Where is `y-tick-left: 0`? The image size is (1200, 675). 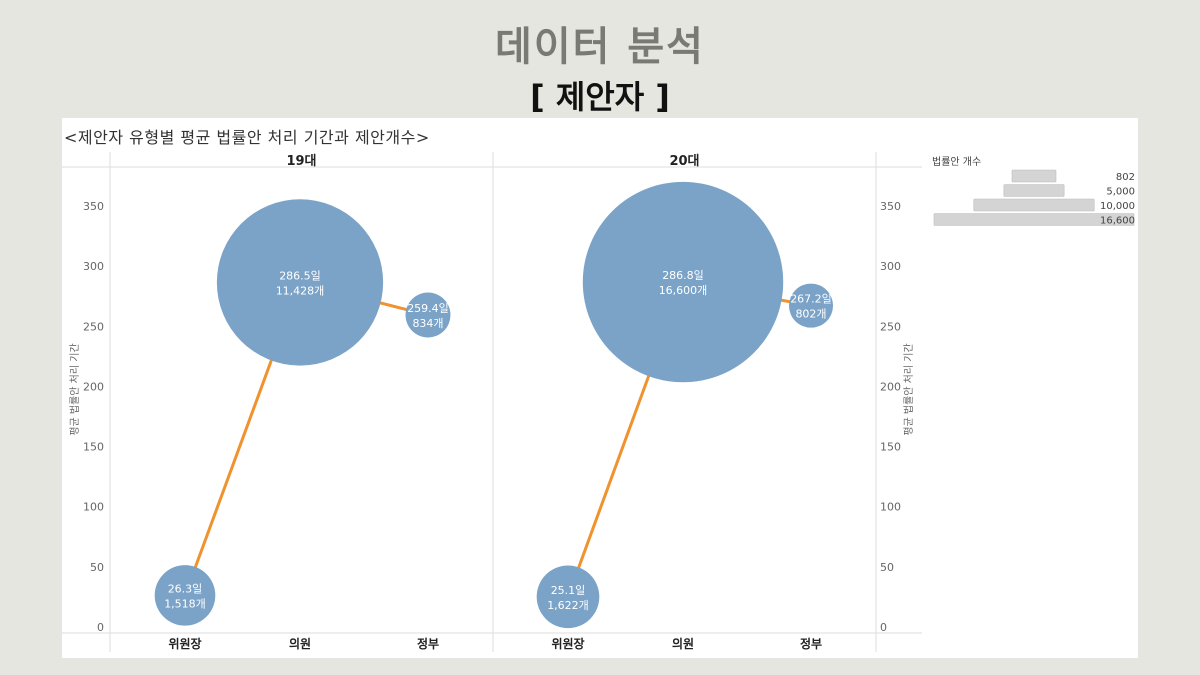 y-tick-left: 0 is located at coordinates (100, 627).